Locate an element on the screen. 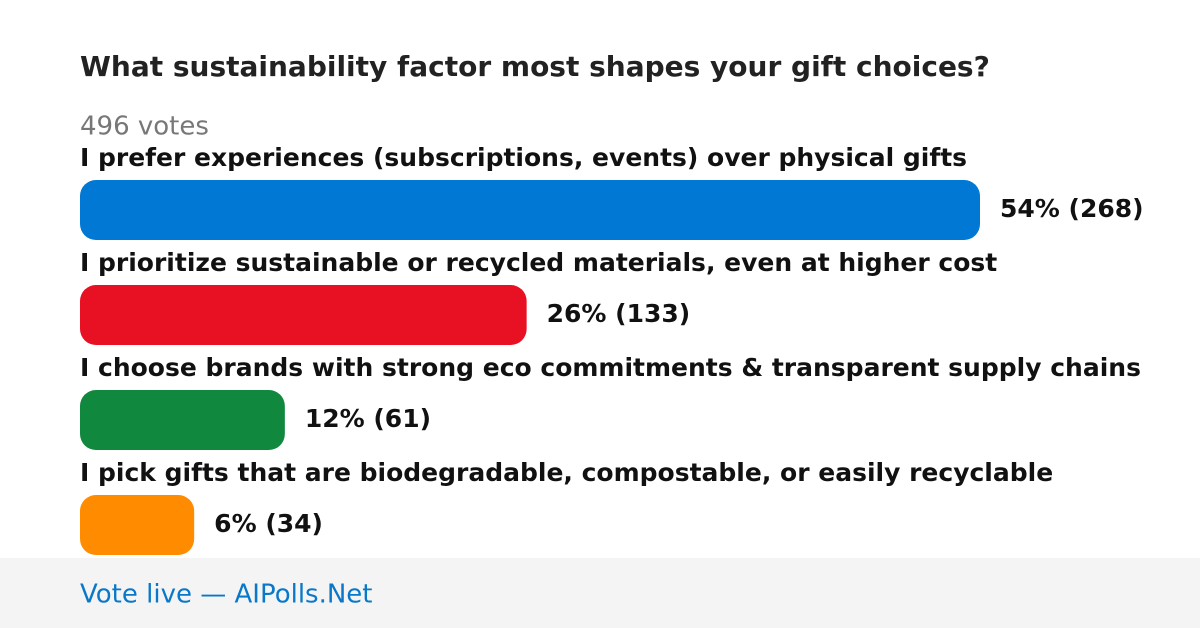 The width and height of the screenshot is (1200, 628). value-label: 54% (268) is located at coordinates (1072, 208).